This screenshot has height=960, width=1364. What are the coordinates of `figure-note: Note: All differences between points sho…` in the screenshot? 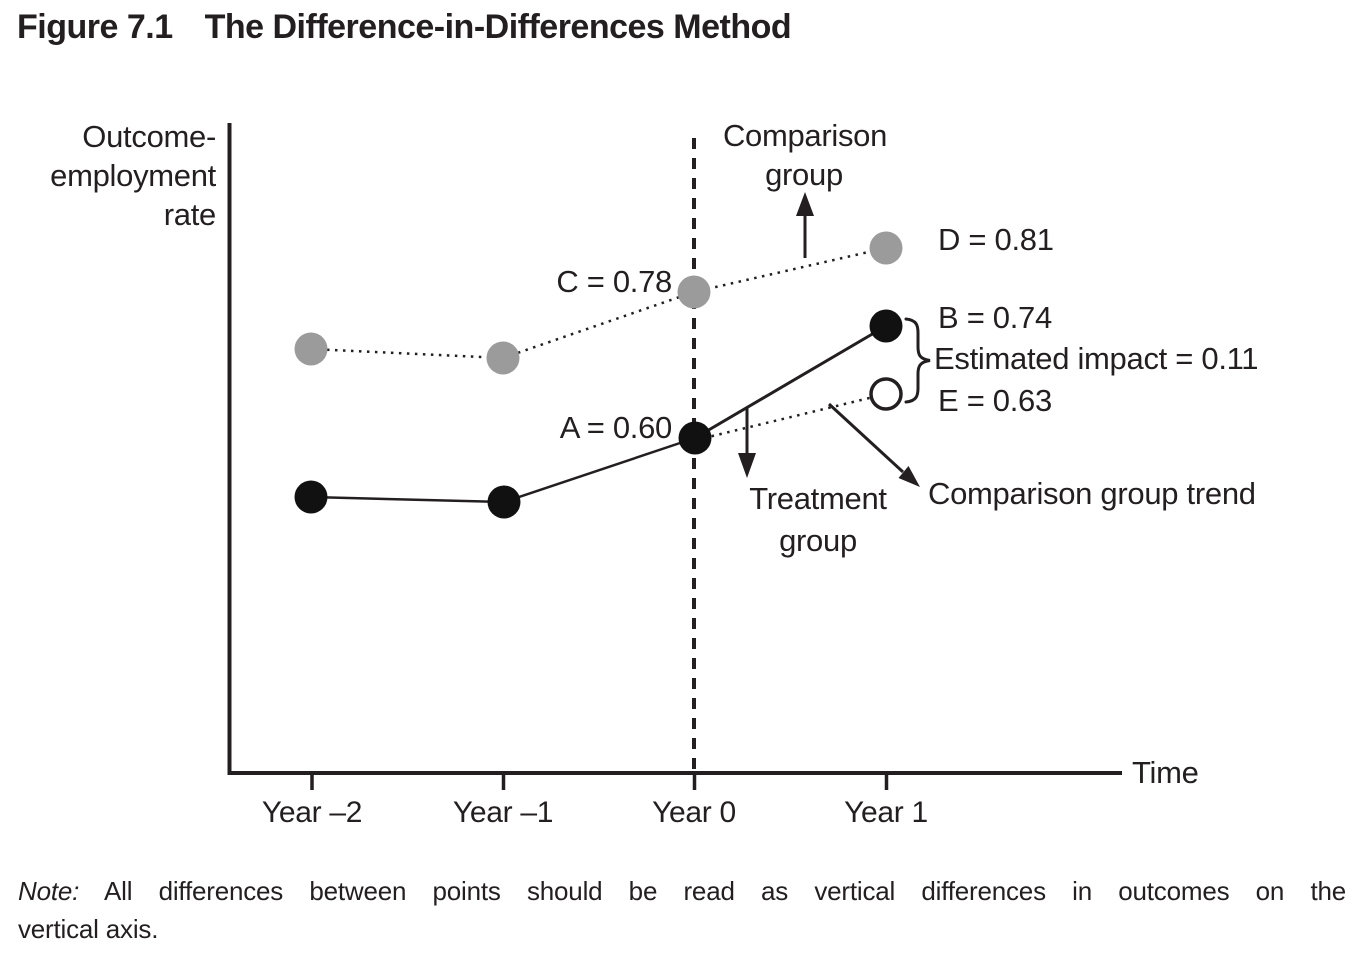 It's located at (682, 910).